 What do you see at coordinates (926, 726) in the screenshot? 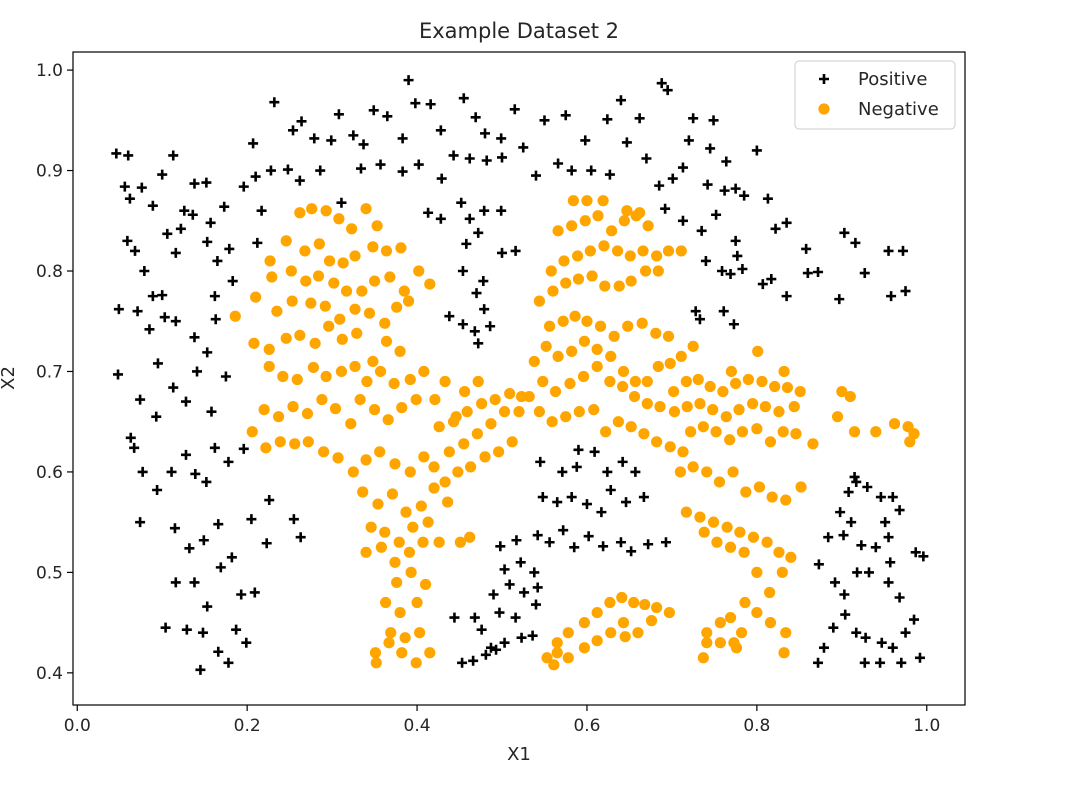
I see `x-tick-label: 1.0` at bounding box center [926, 726].